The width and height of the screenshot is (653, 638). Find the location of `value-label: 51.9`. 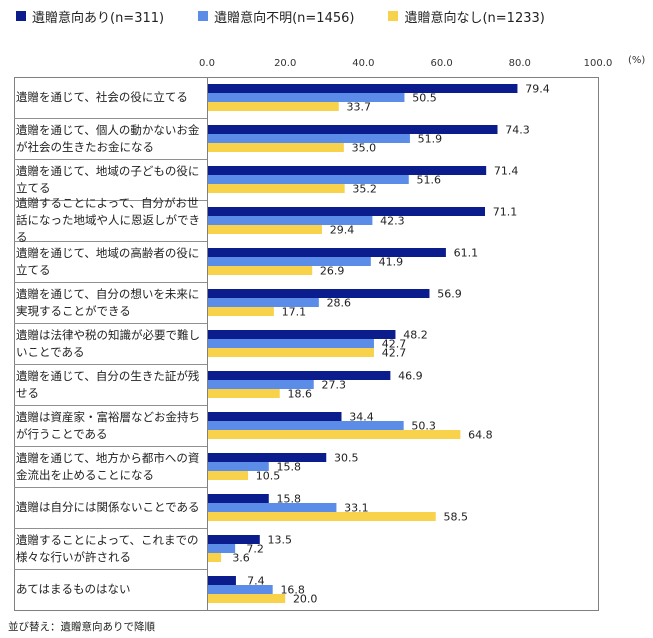

value-label: 51.9 is located at coordinates (430, 139).